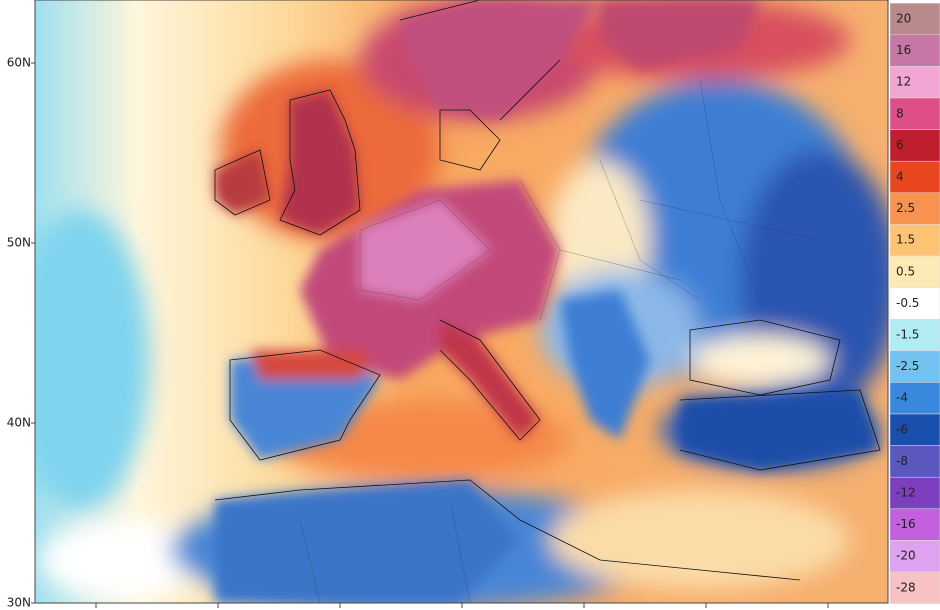  I want to click on latitude-label: 50N, so click(19, 243).